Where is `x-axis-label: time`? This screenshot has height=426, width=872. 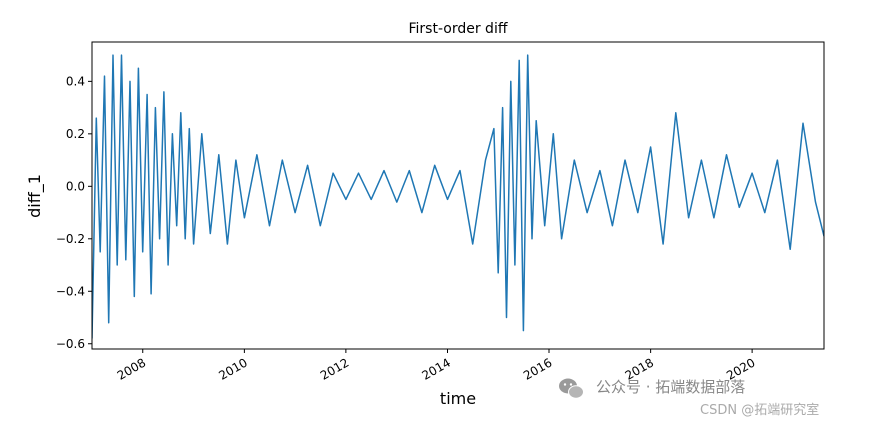
x-axis-label: time is located at coordinates (458, 398).